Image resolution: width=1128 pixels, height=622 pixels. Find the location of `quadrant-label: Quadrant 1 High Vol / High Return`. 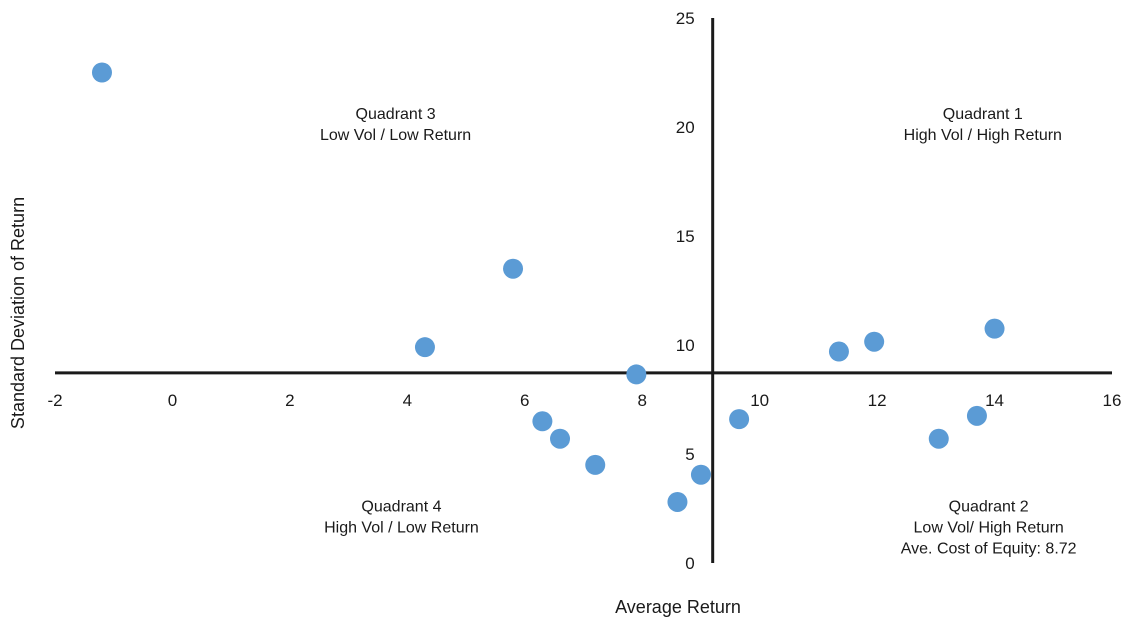

quadrant-label: Quadrant 1 High Vol / High Return is located at coordinates (983, 125).